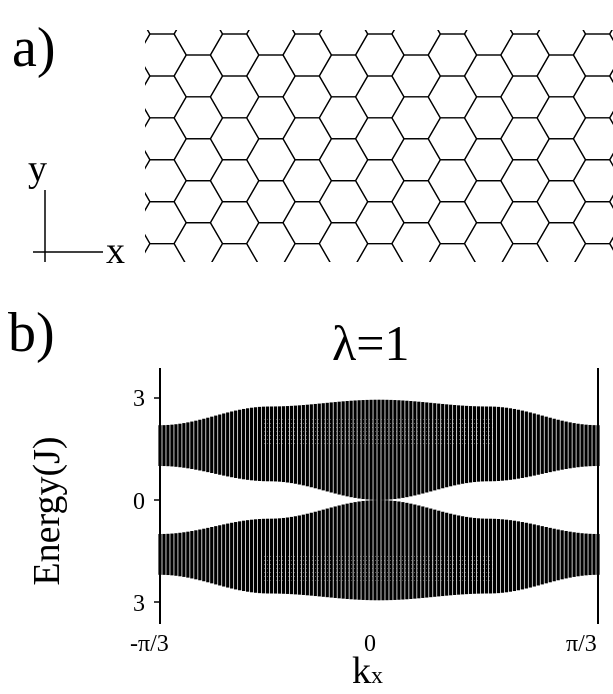 This screenshot has height=694, width=613. I want to click on x-axis-label-main: k, so click(361, 671).